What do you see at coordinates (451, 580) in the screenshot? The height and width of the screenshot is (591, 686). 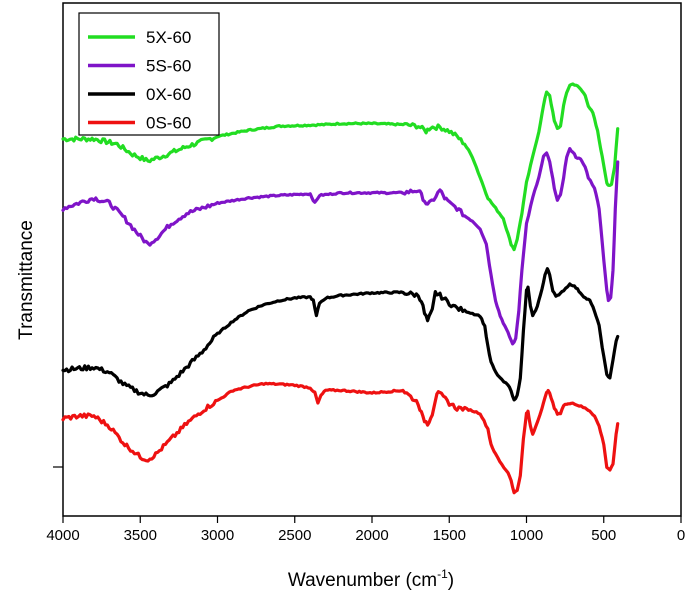 I see `x-axis-title-suffix: )` at bounding box center [451, 580].